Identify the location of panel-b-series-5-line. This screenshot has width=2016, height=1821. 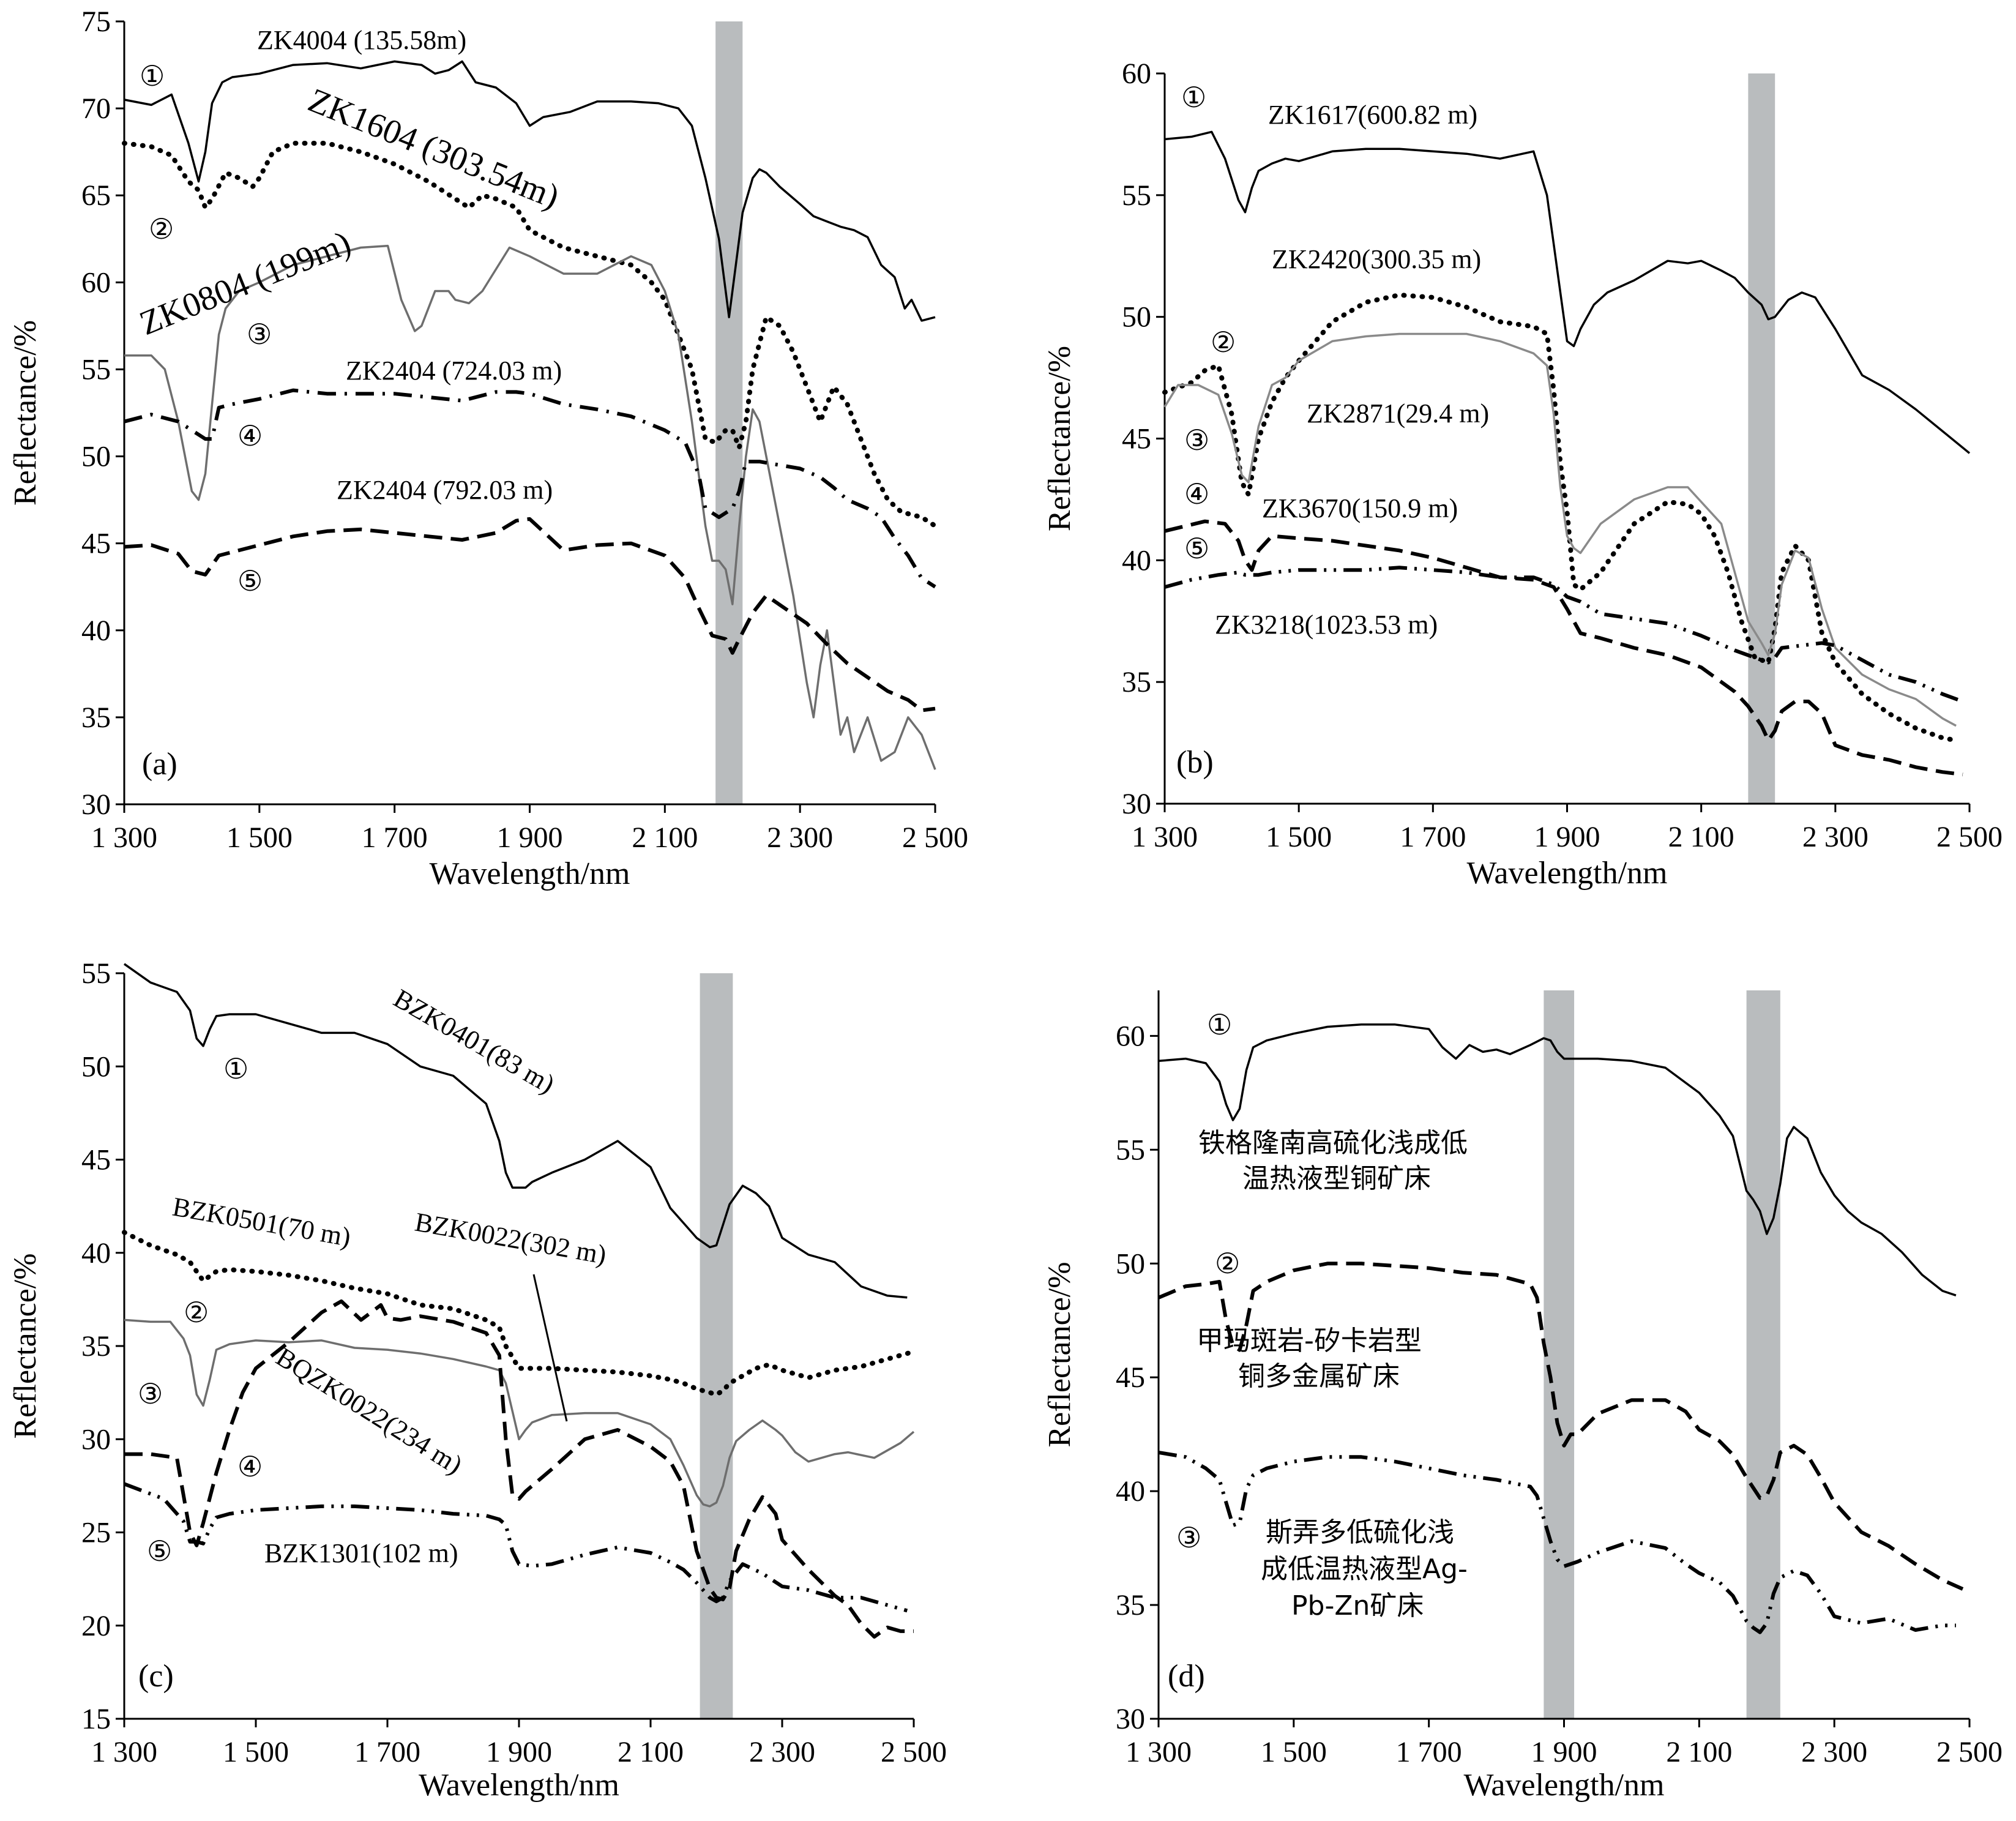
(1564, 634).